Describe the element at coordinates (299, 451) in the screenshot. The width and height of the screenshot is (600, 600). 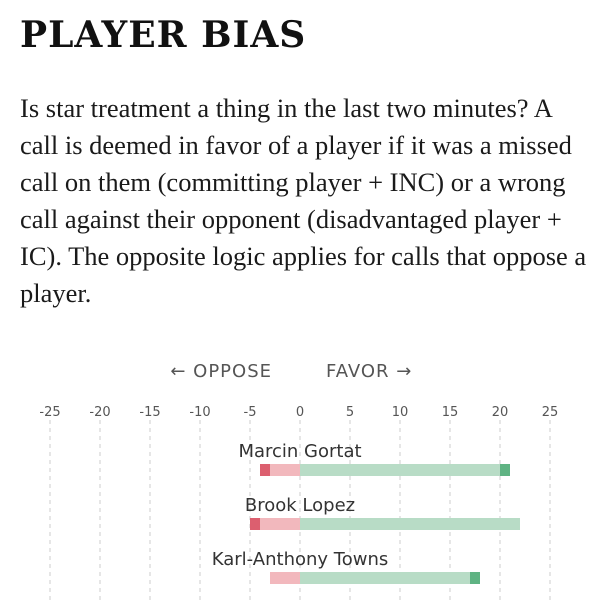
I see `player-name: Marcin Gortat` at that location.